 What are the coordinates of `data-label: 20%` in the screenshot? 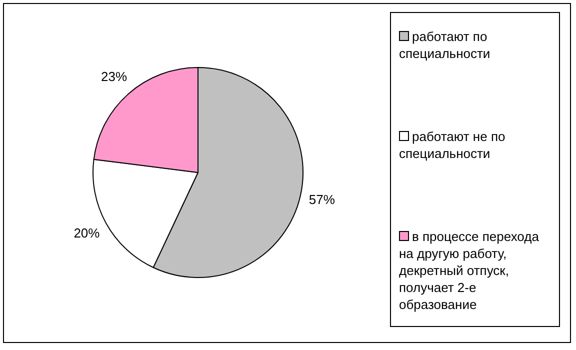 It's located at (87, 232).